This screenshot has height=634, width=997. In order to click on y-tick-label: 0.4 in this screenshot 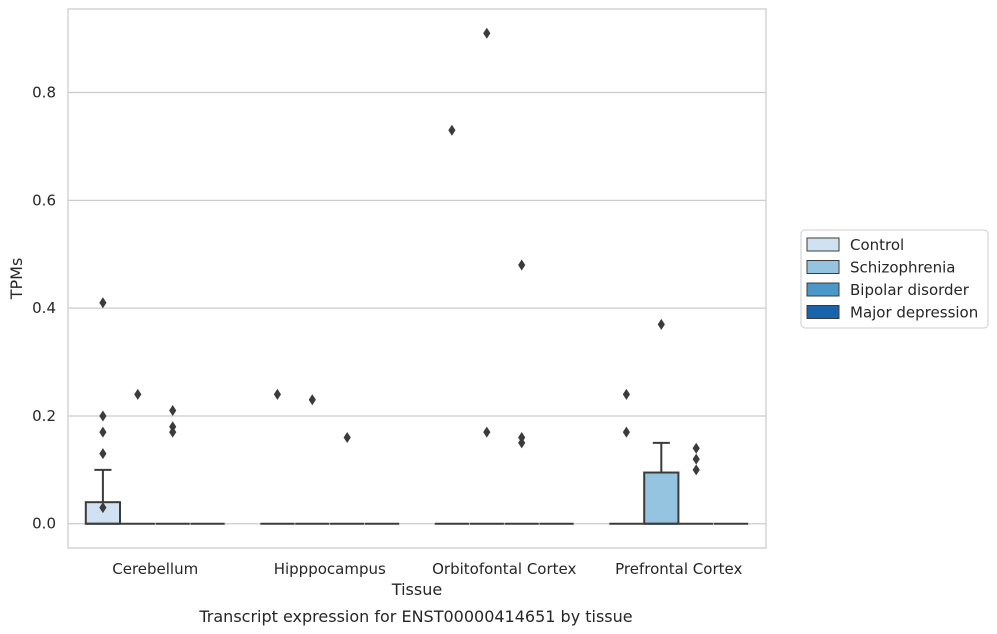, I will do `click(44, 308)`.